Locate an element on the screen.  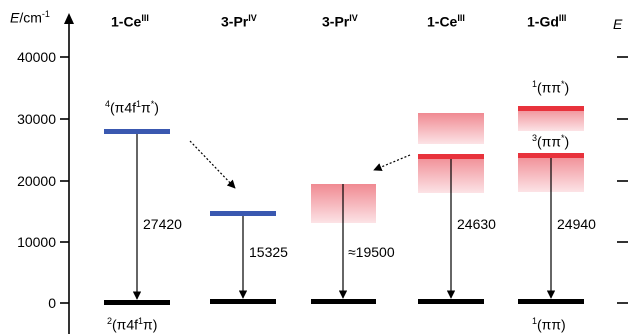
y-tick-label: 10000 is located at coordinates (36, 242).